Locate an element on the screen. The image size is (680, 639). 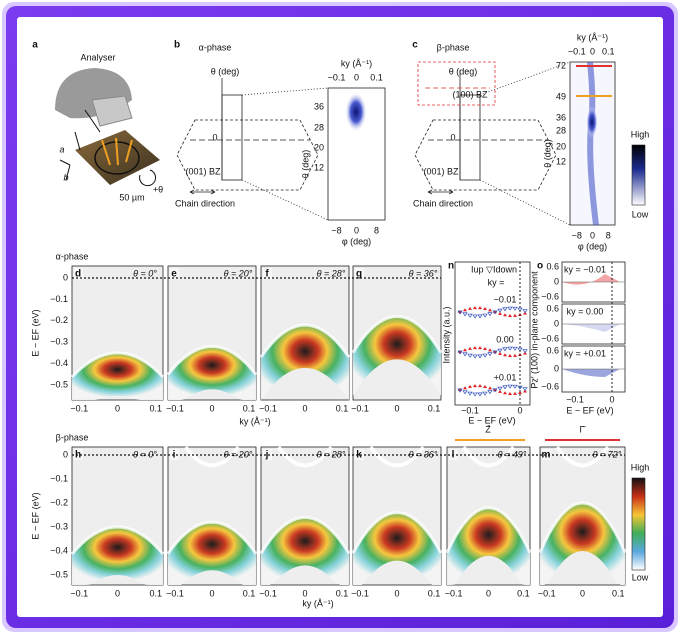
tick-label: −0.6 is located at coordinates (550, 338).